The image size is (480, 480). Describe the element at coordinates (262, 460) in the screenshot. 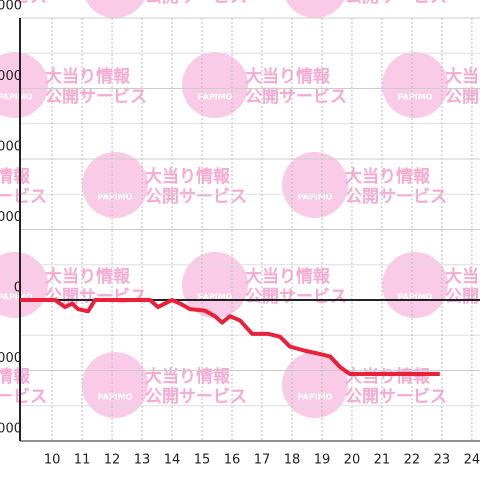

I see `x-tick-label: 17` at that location.